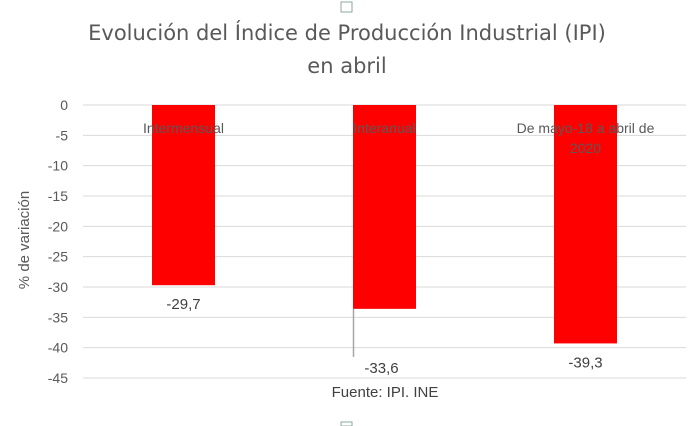 Image resolution: width=700 pixels, height=426 pixels. What do you see at coordinates (183, 304) in the screenshot?
I see `data-label: -29,7` at bounding box center [183, 304].